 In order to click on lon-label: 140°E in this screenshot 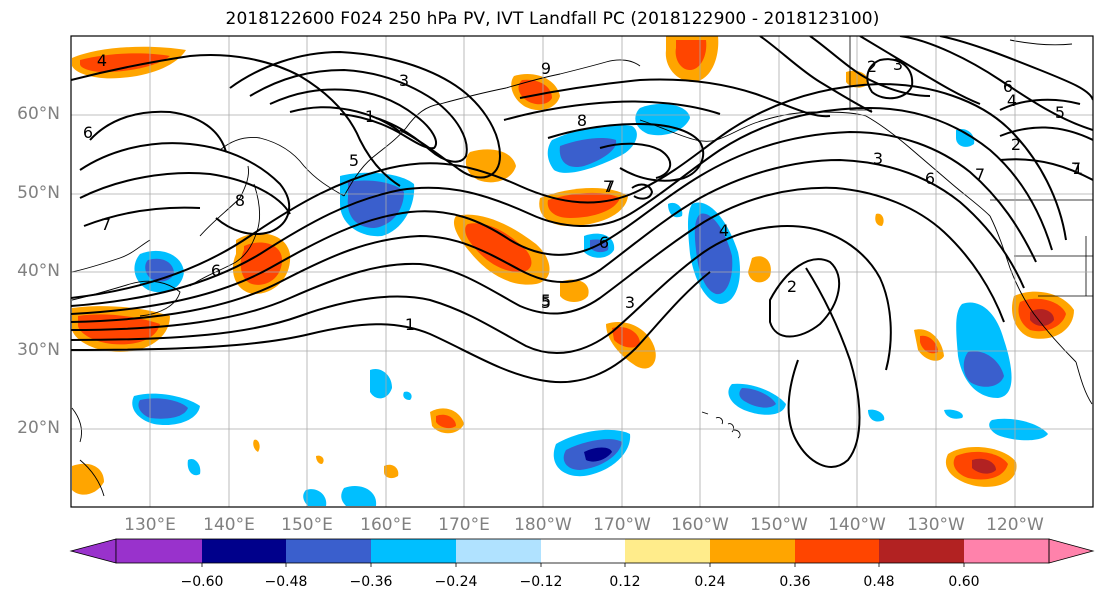, I will do `click(229, 525)`.